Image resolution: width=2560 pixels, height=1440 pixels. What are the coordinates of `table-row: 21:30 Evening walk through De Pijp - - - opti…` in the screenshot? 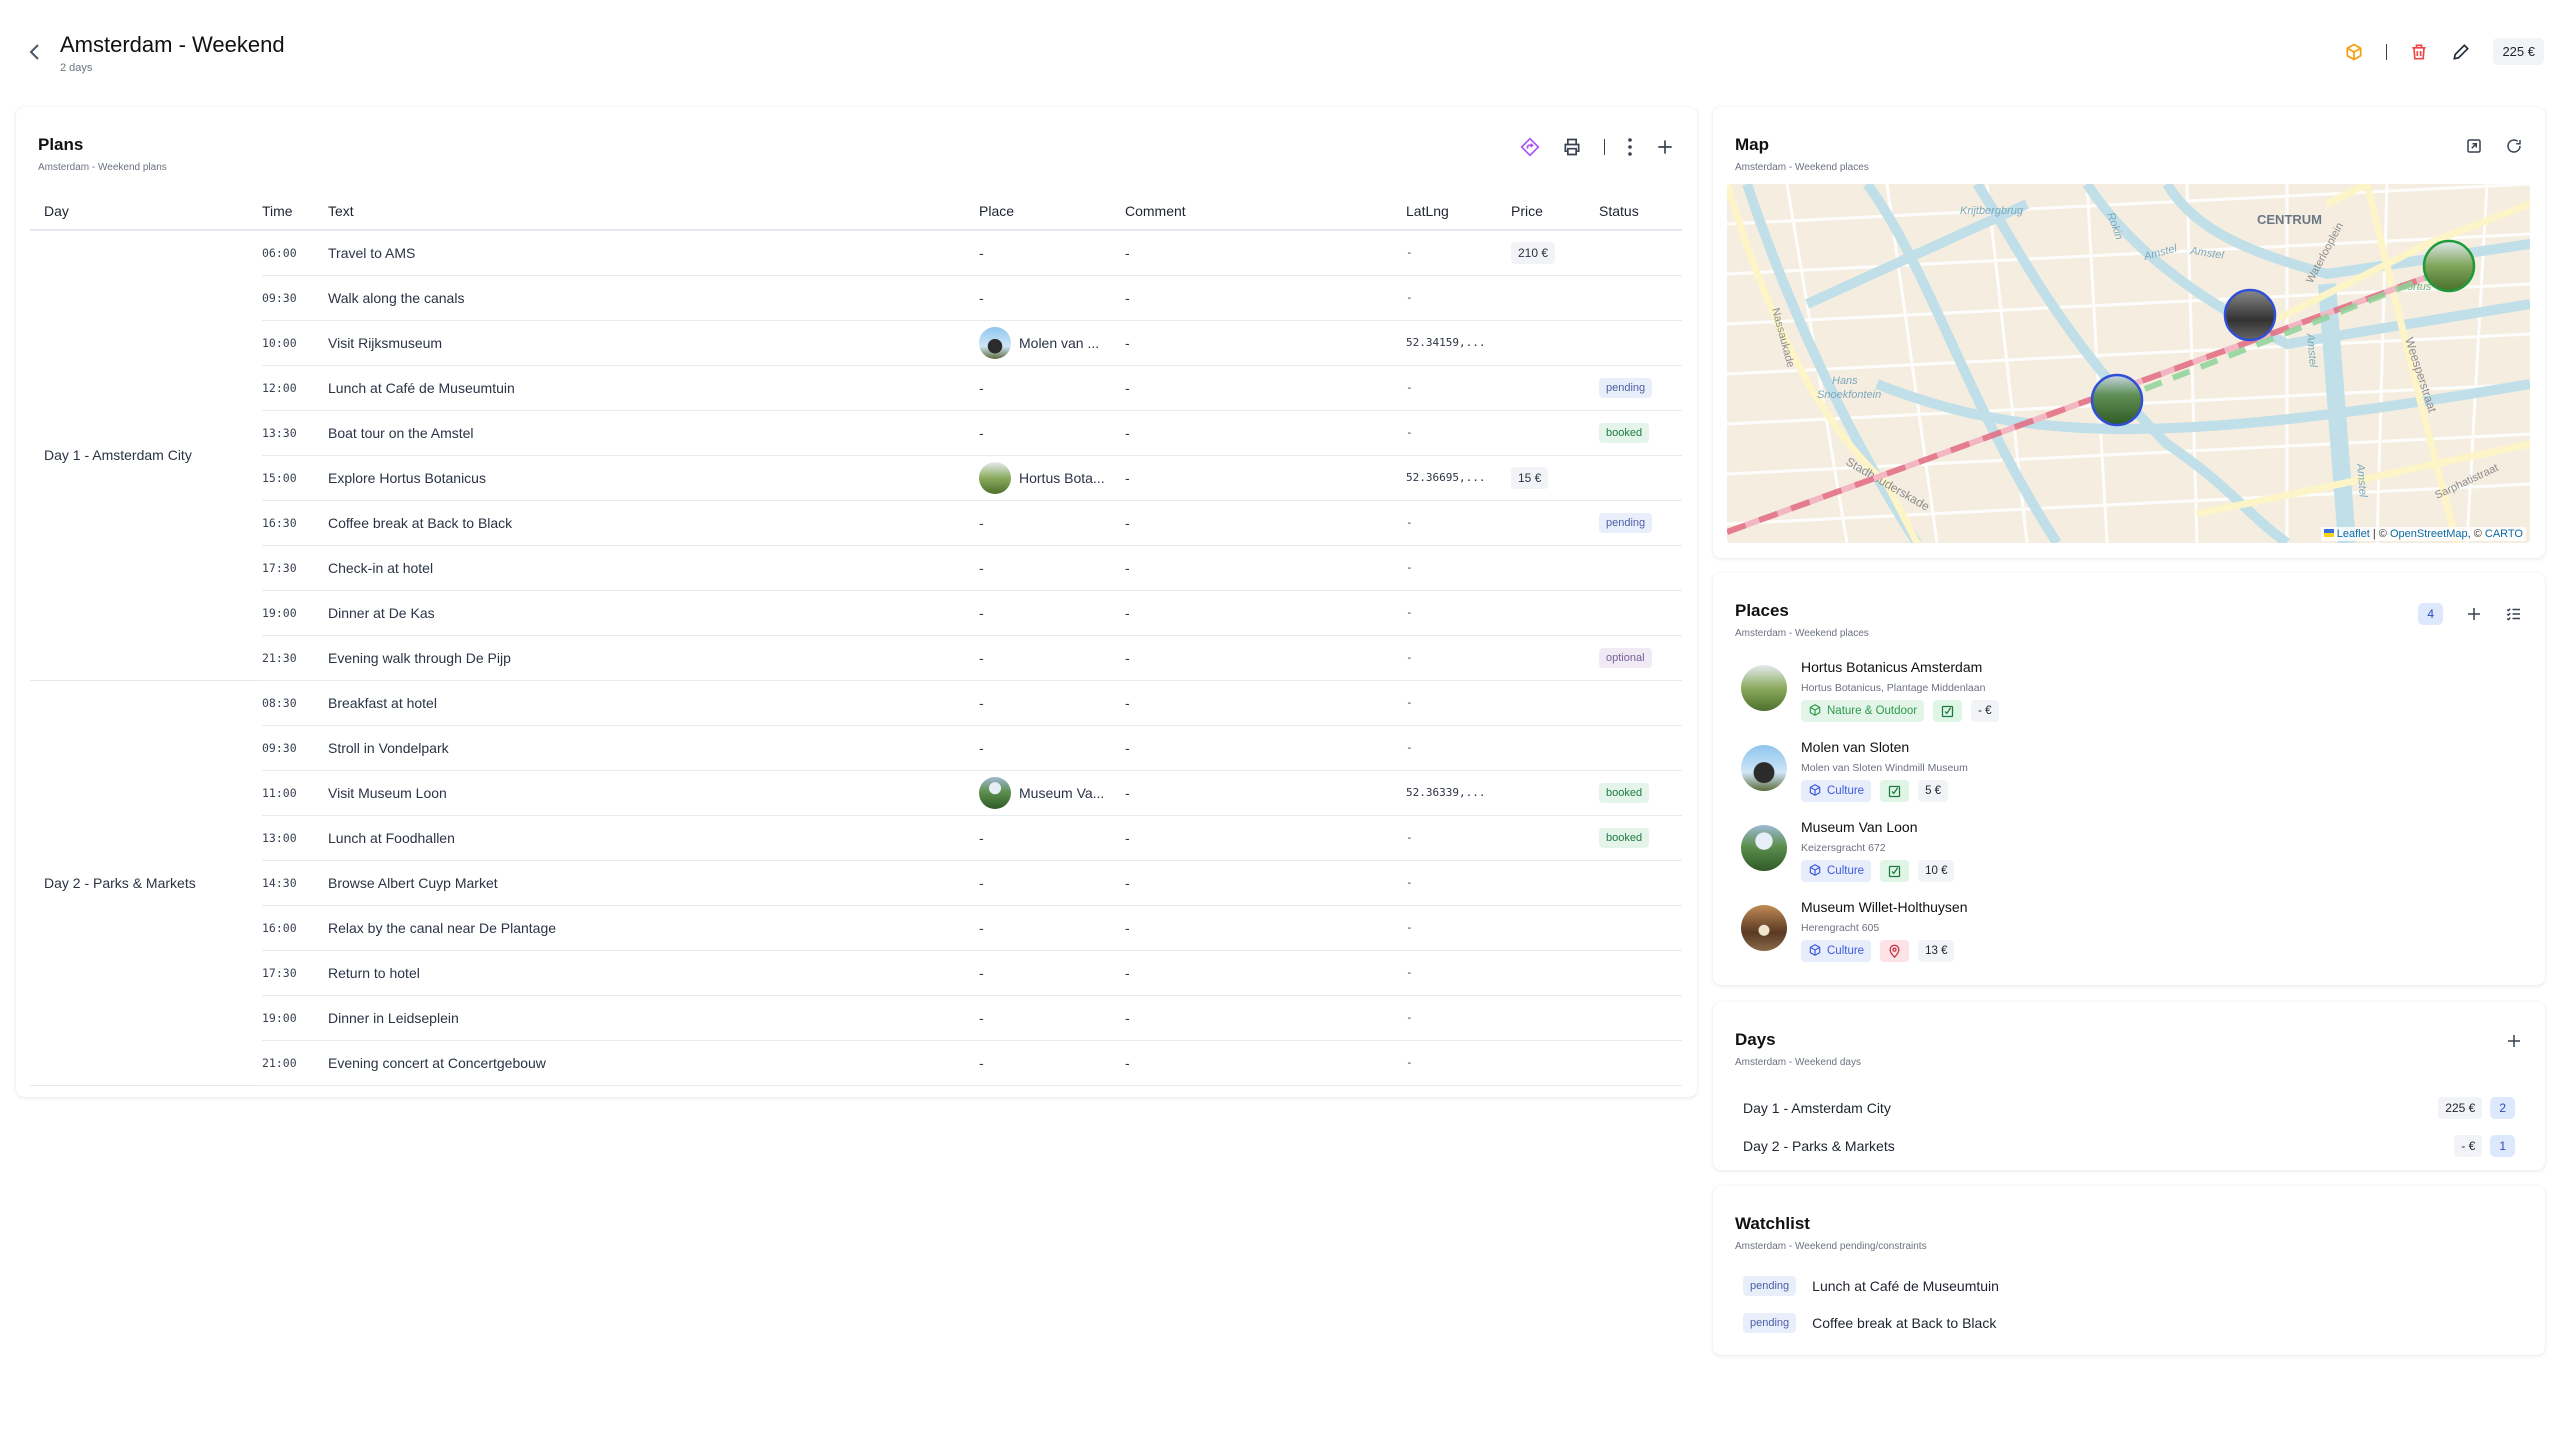 It's located at (856, 658).